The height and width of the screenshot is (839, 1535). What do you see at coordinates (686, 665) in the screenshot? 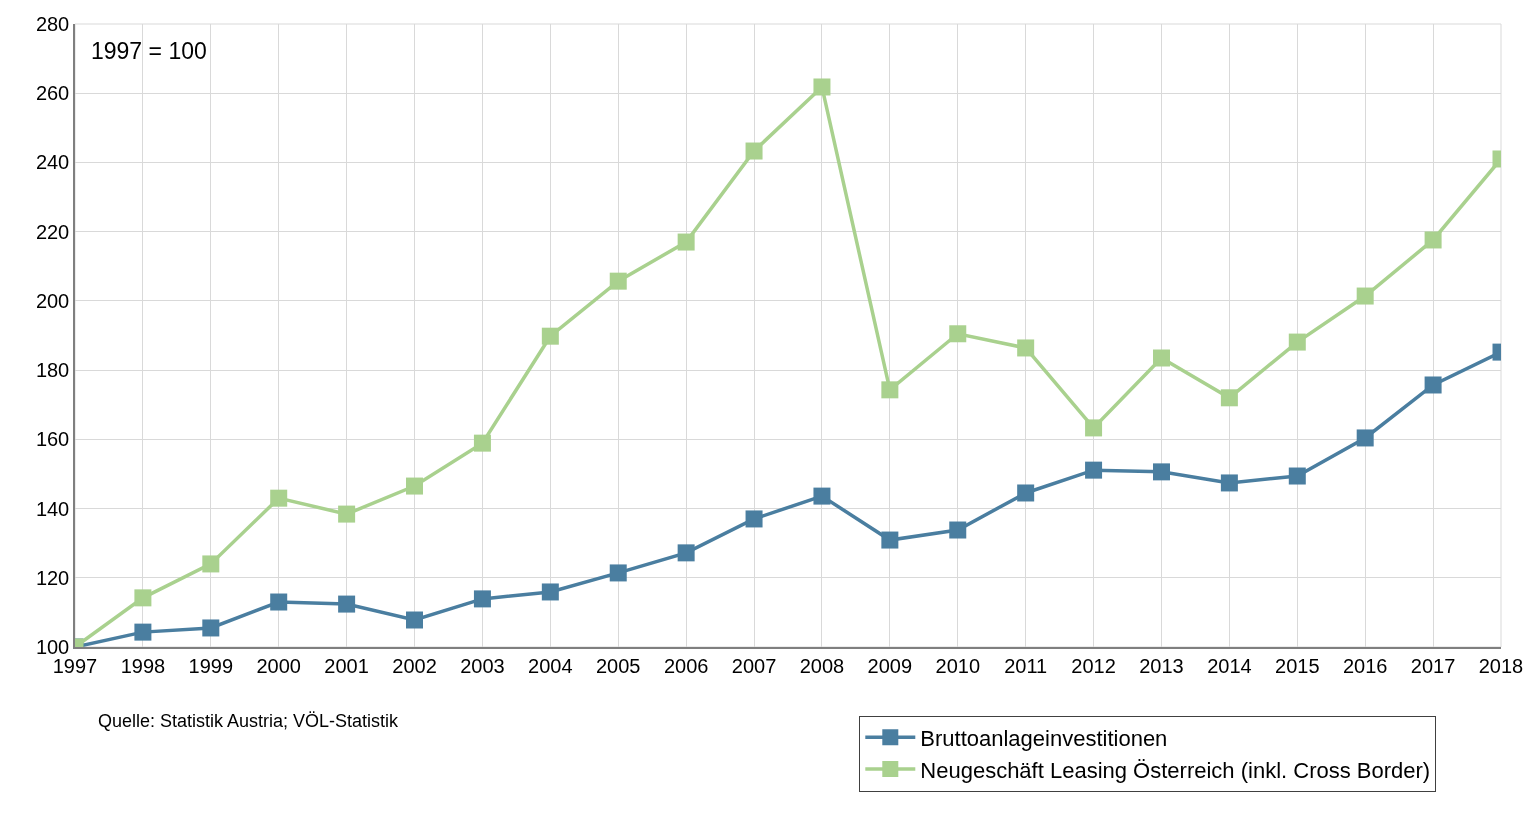
I see `x-tick-label: 2006` at bounding box center [686, 665].